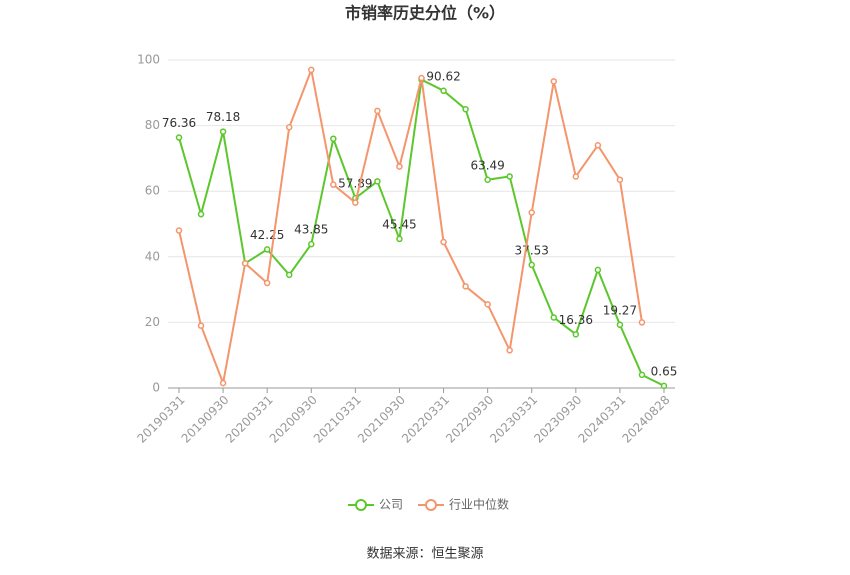 The image size is (850, 575). Describe the element at coordinates (148, 60) in the screenshot. I see `y-tick-label: 100` at that location.